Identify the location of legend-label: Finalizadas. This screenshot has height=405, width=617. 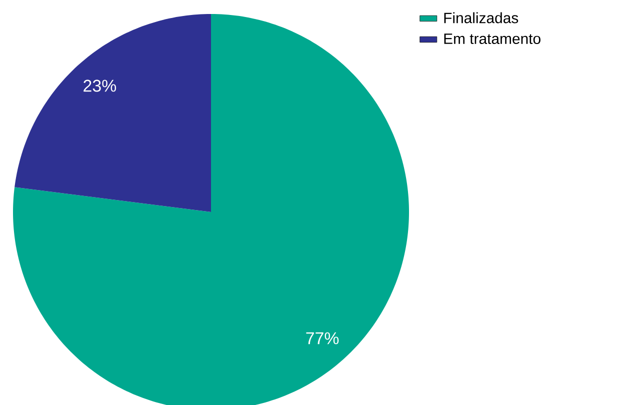
(481, 18).